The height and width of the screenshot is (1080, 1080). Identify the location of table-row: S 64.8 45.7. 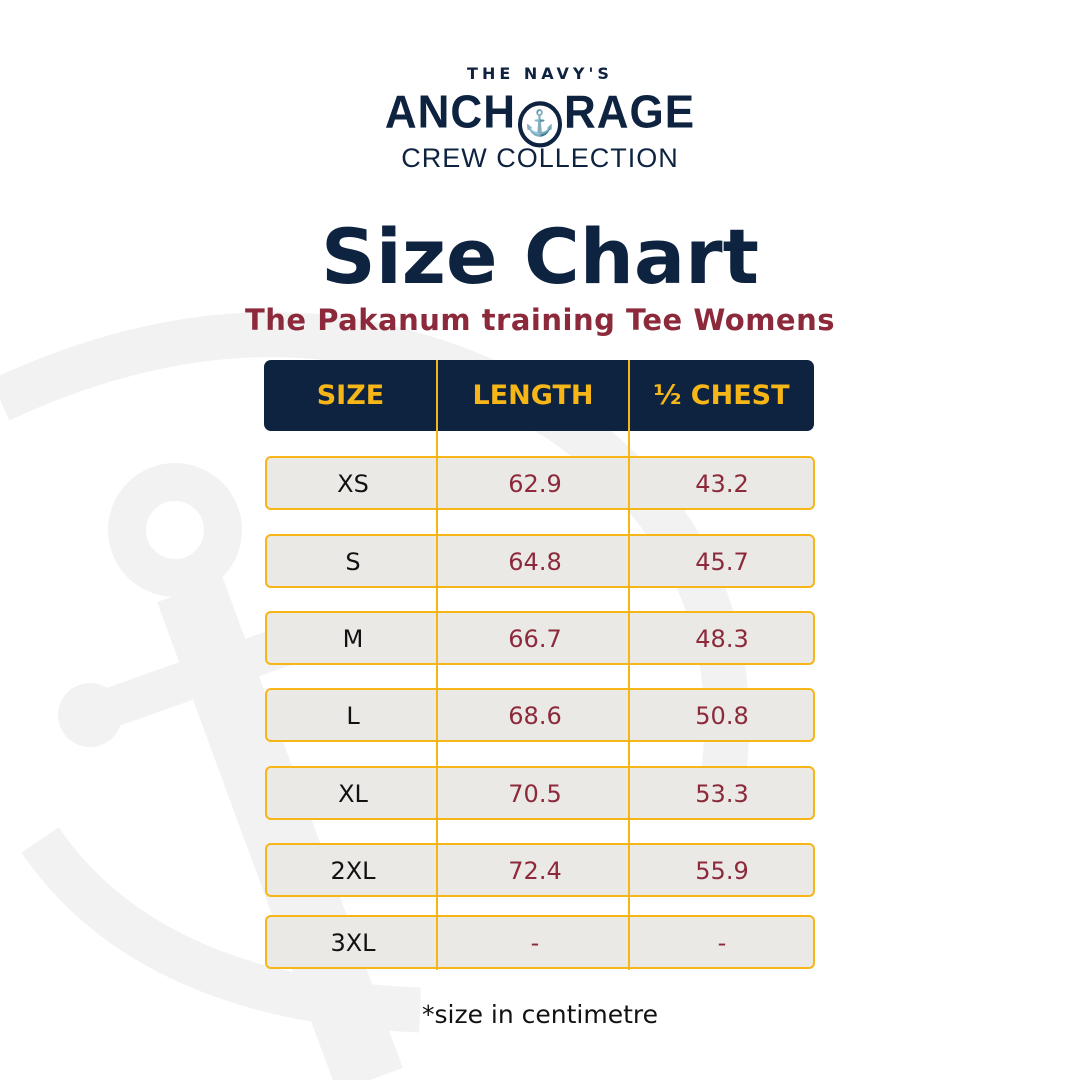
(540, 561).